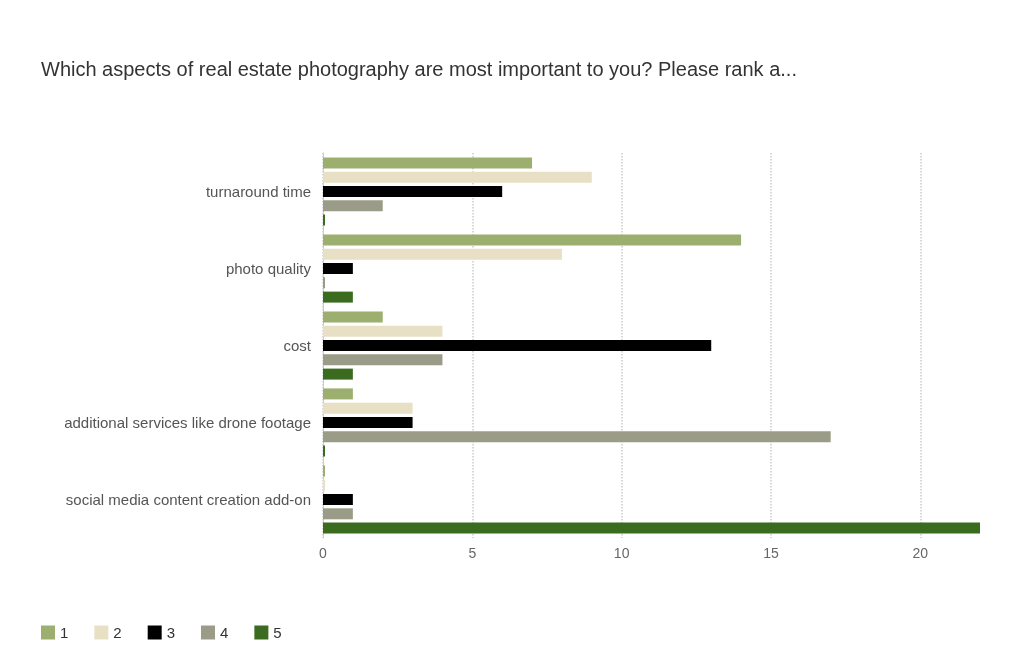 This screenshot has width=1016, height=655. What do you see at coordinates (187, 422) in the screenshot?
I see `y-tick-label: additional services like drone footage` at bounding box center [187, 422].